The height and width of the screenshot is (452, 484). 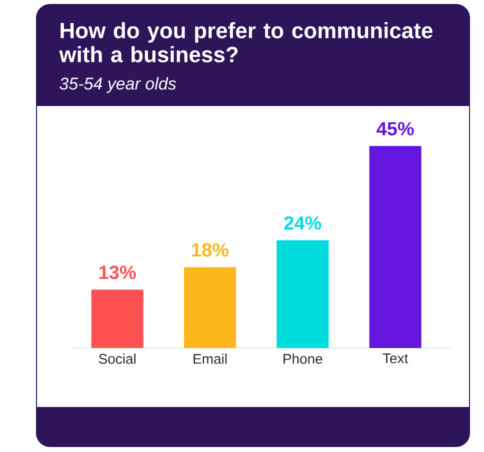 I want to click on data-label: 24%, so click(x=303, y=223).